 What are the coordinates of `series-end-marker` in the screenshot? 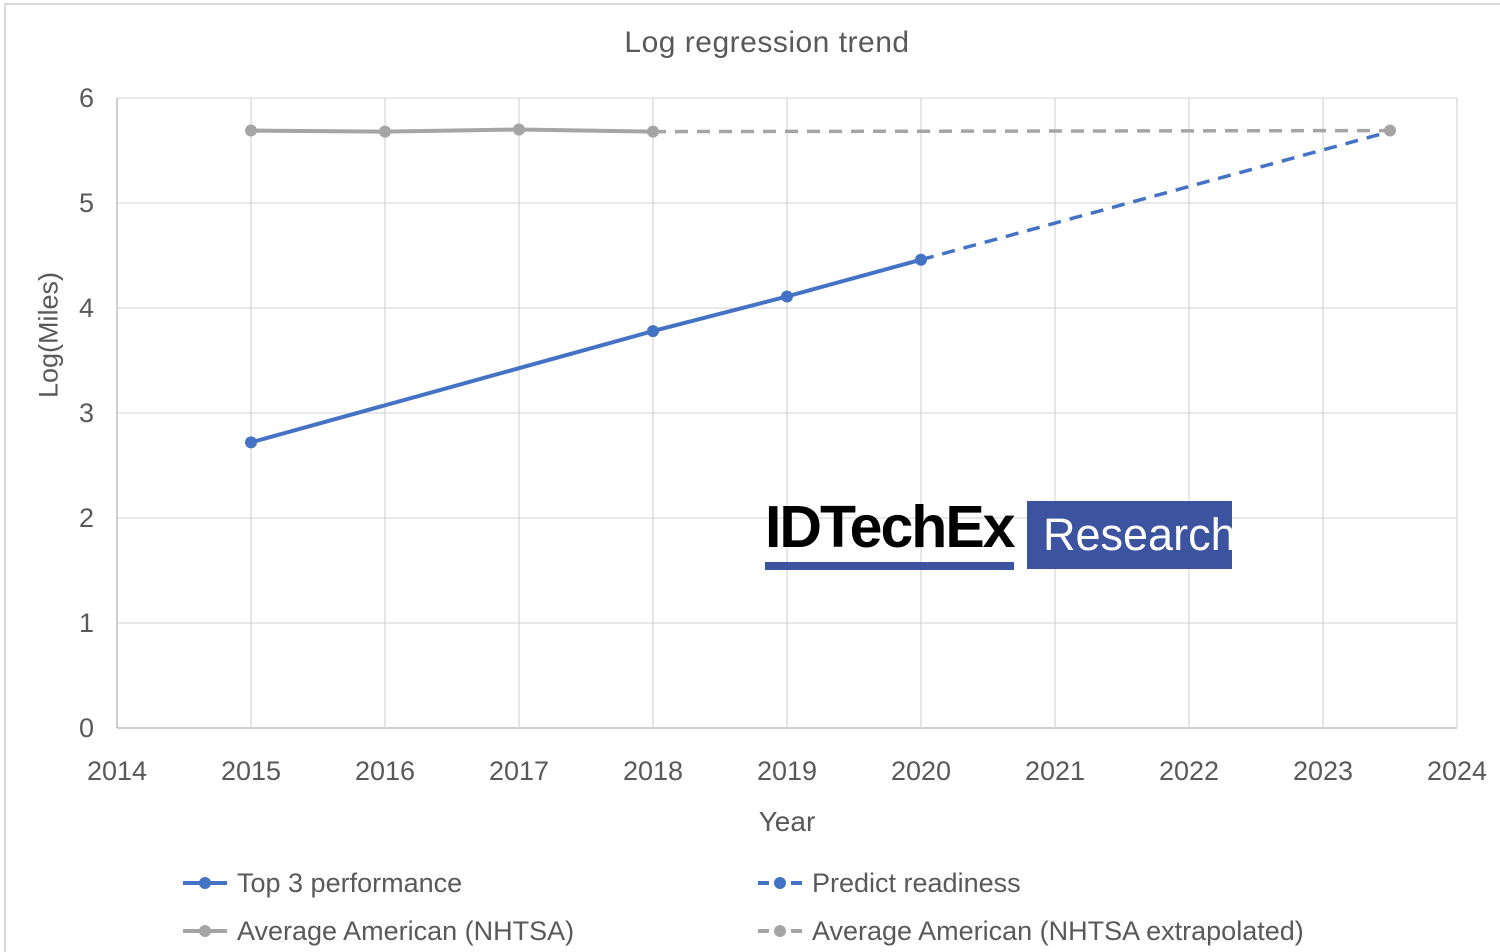 It's located at (1390, 130).